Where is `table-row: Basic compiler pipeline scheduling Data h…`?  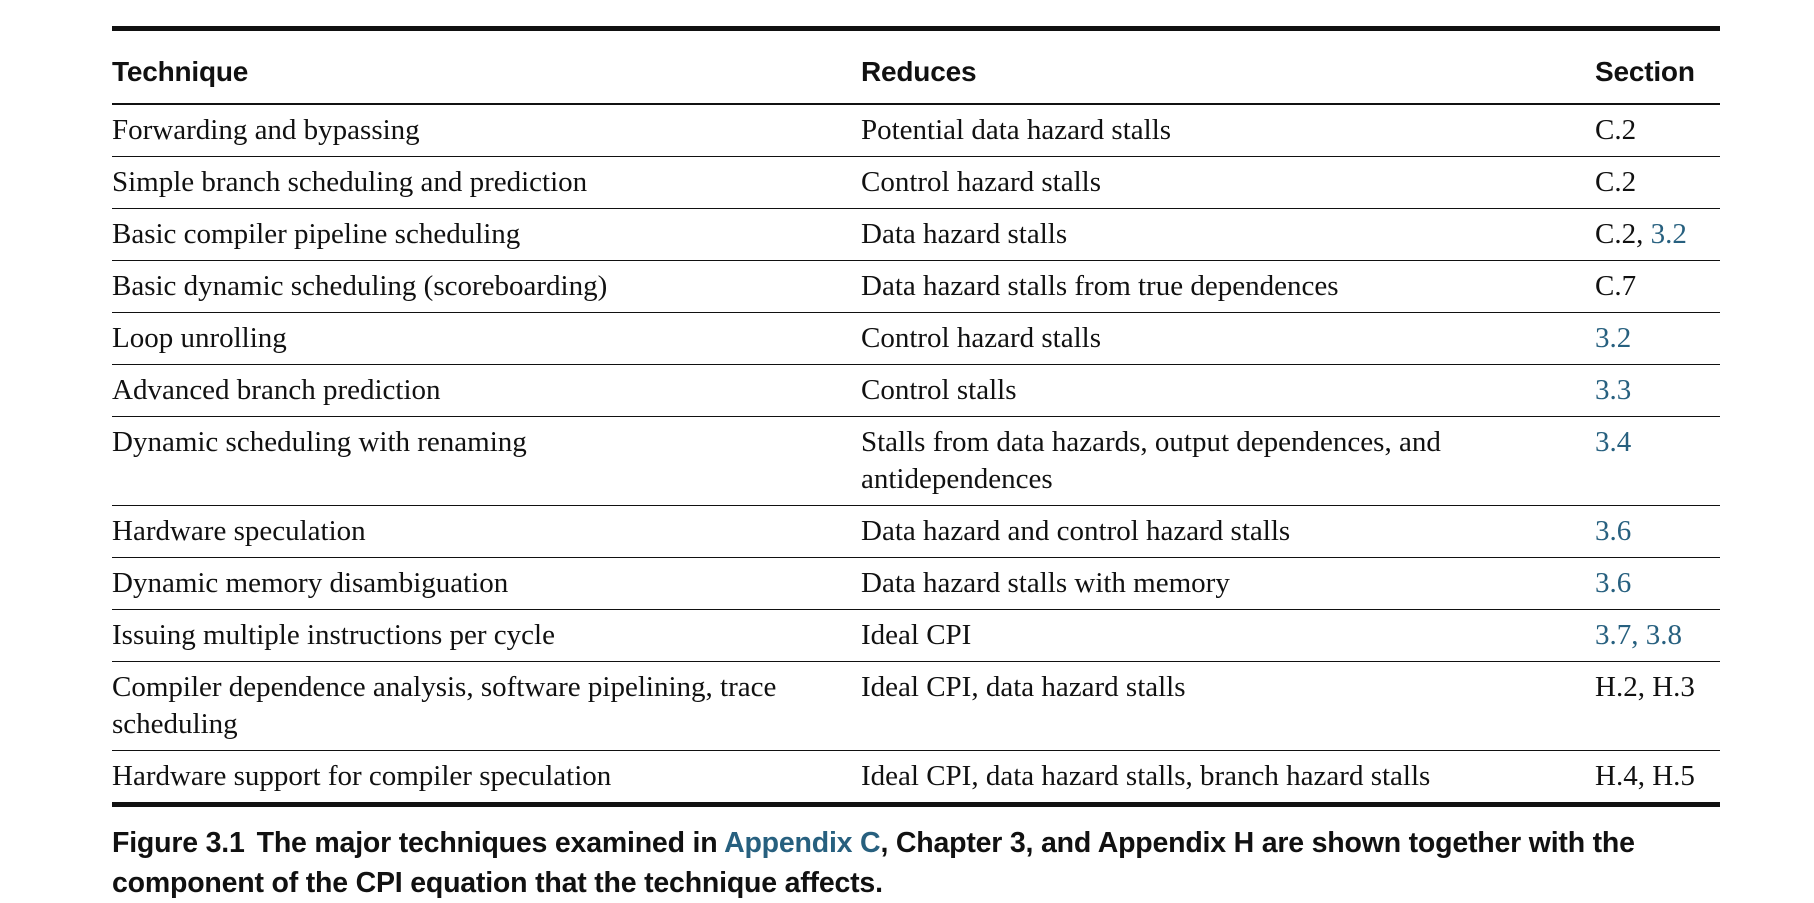
table-row: Basic compiler pipeline scheduling Data h… is located at coordinates (916, 234).